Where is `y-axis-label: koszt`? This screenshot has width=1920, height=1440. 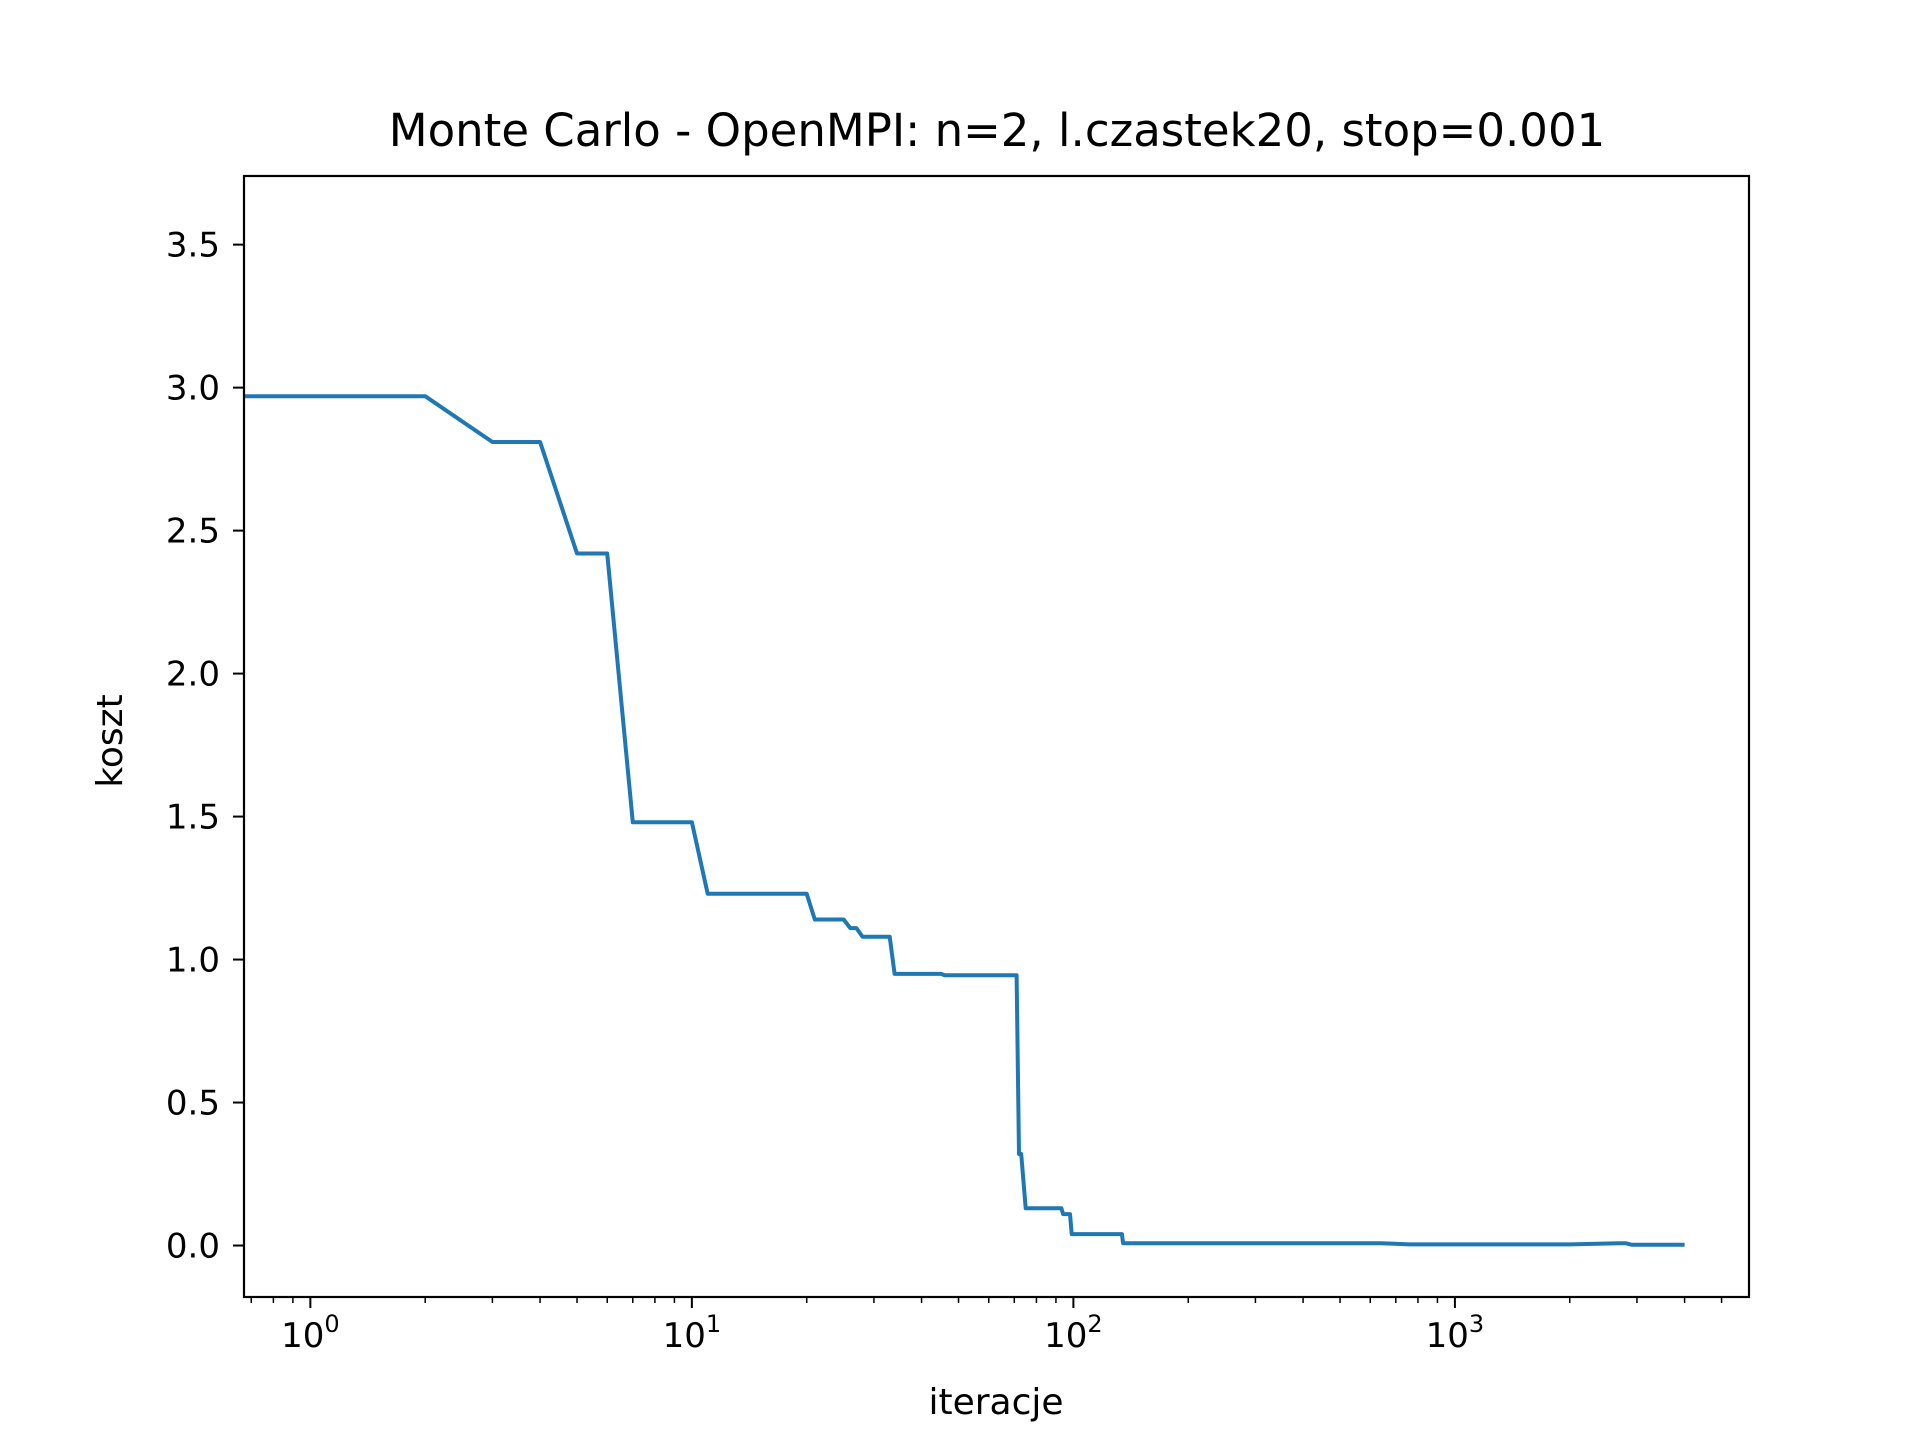 y-axis-label: koszt is located at coordinates (110, 740).